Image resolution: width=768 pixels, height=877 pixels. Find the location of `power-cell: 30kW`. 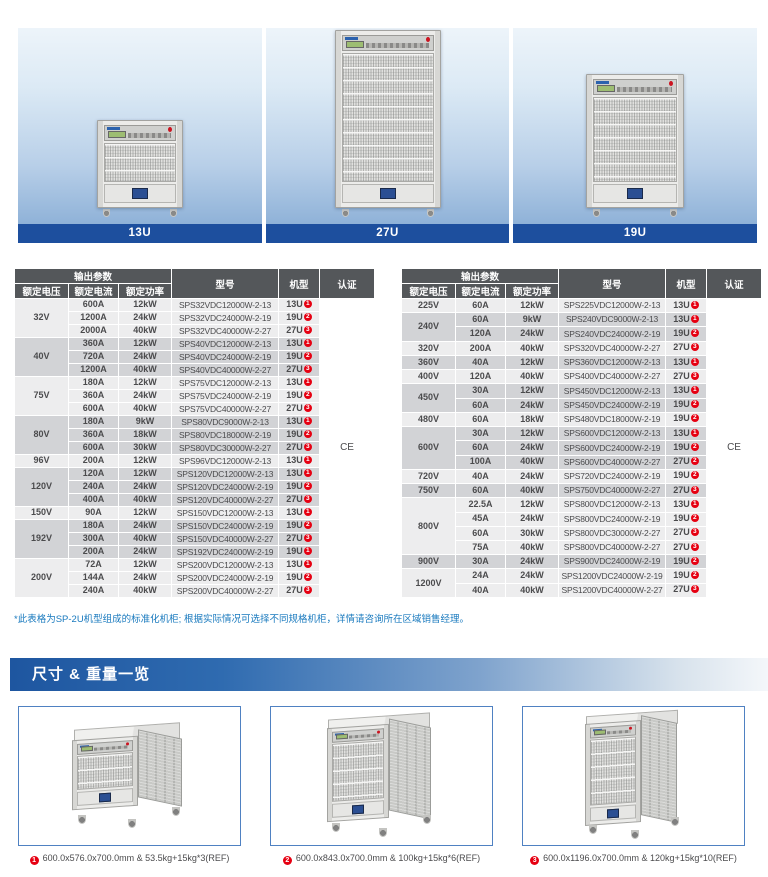

power-cell: 30kW is located at coordinates (532, 533).